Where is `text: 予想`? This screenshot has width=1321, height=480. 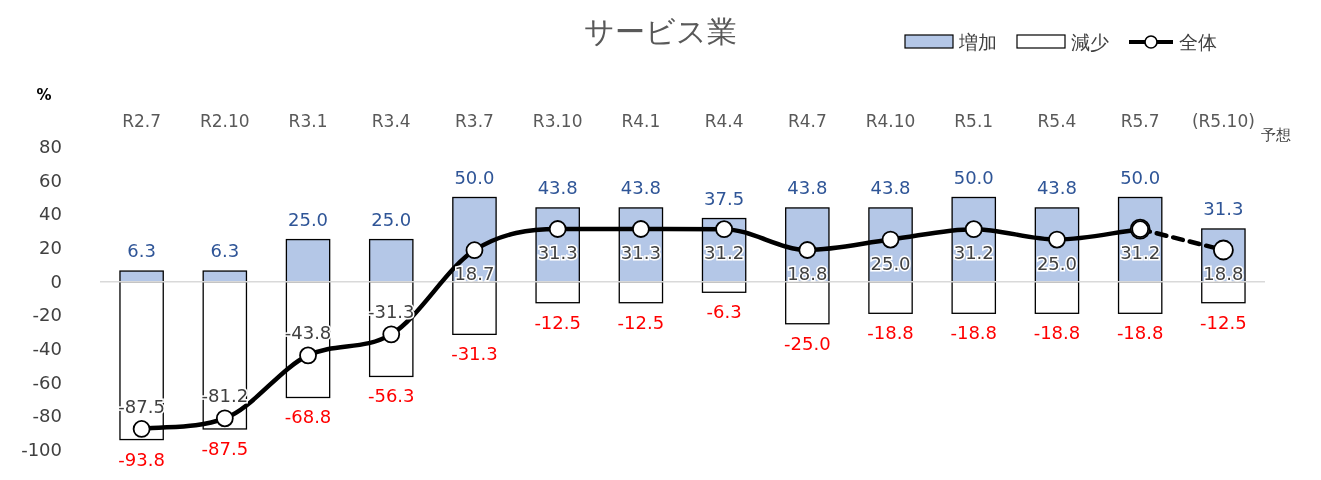
text: 予想 is located at coordinates (1276, 135).